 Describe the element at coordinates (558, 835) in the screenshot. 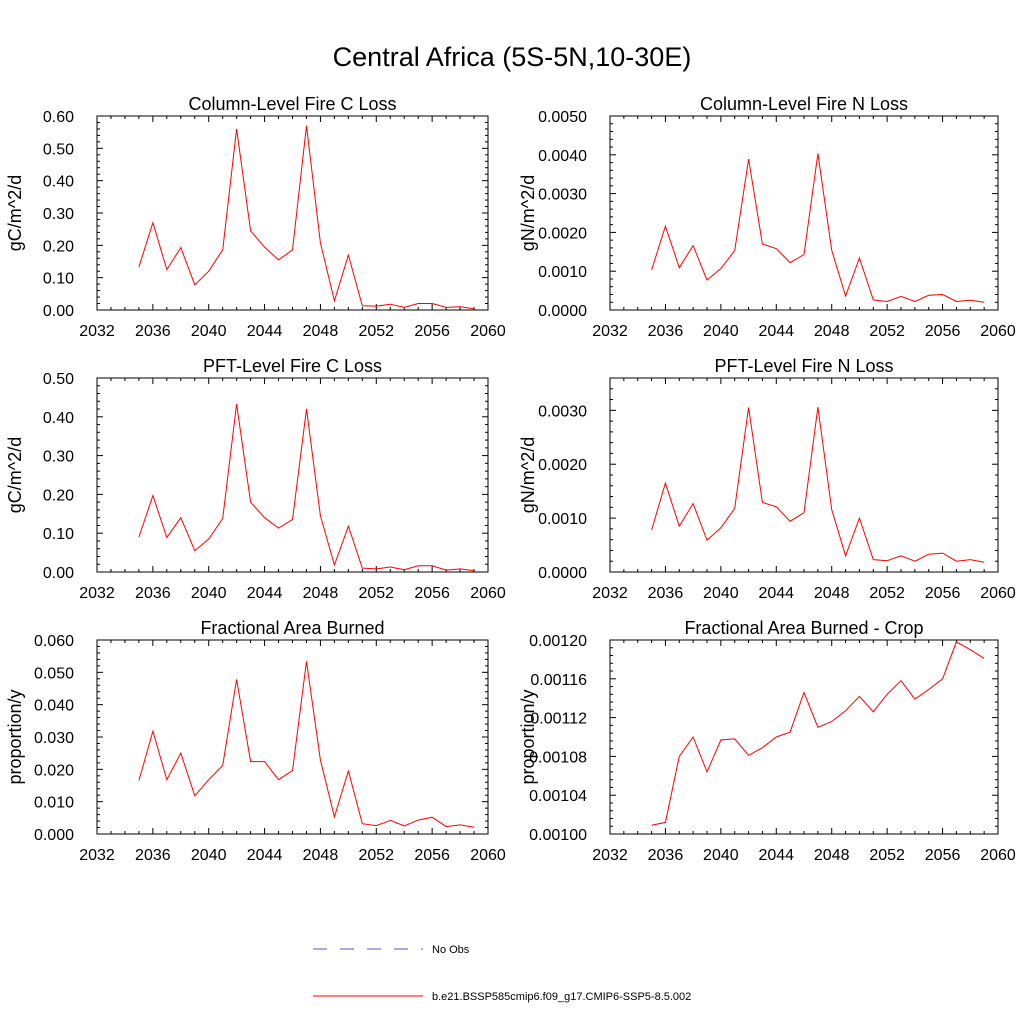

I see `y-tick-label: 0.00100` at that location.